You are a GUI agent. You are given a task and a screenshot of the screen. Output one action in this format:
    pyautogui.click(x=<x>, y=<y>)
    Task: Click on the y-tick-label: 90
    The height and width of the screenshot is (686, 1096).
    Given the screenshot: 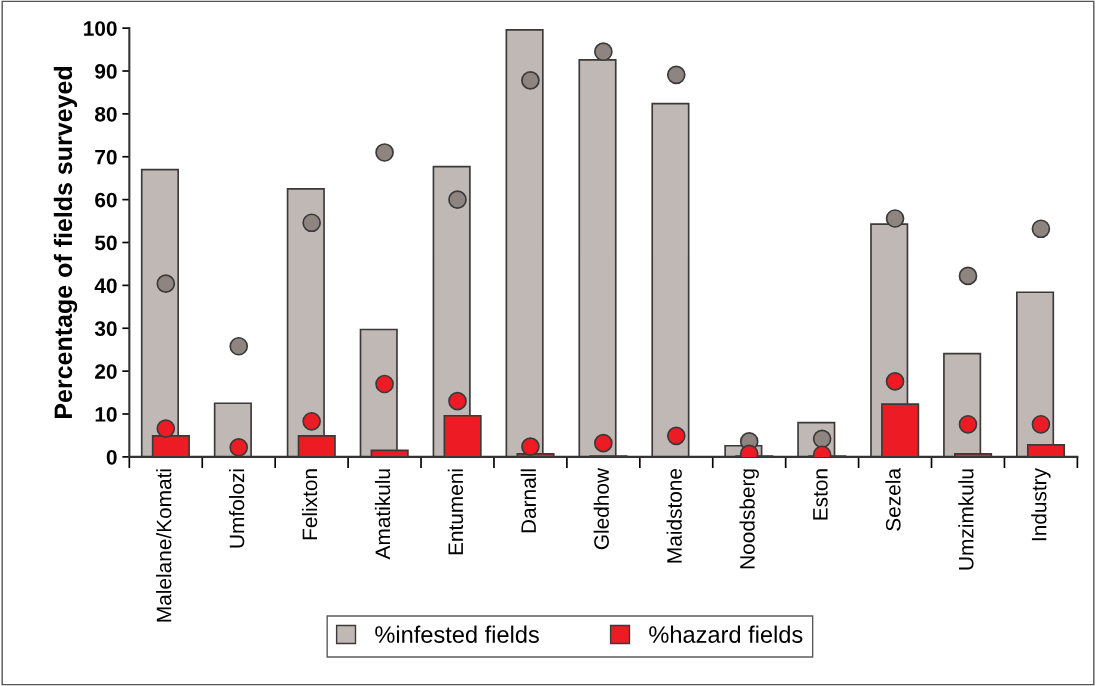 What is the action you would take?
    pyautogui.click(x=106, y=71)
    